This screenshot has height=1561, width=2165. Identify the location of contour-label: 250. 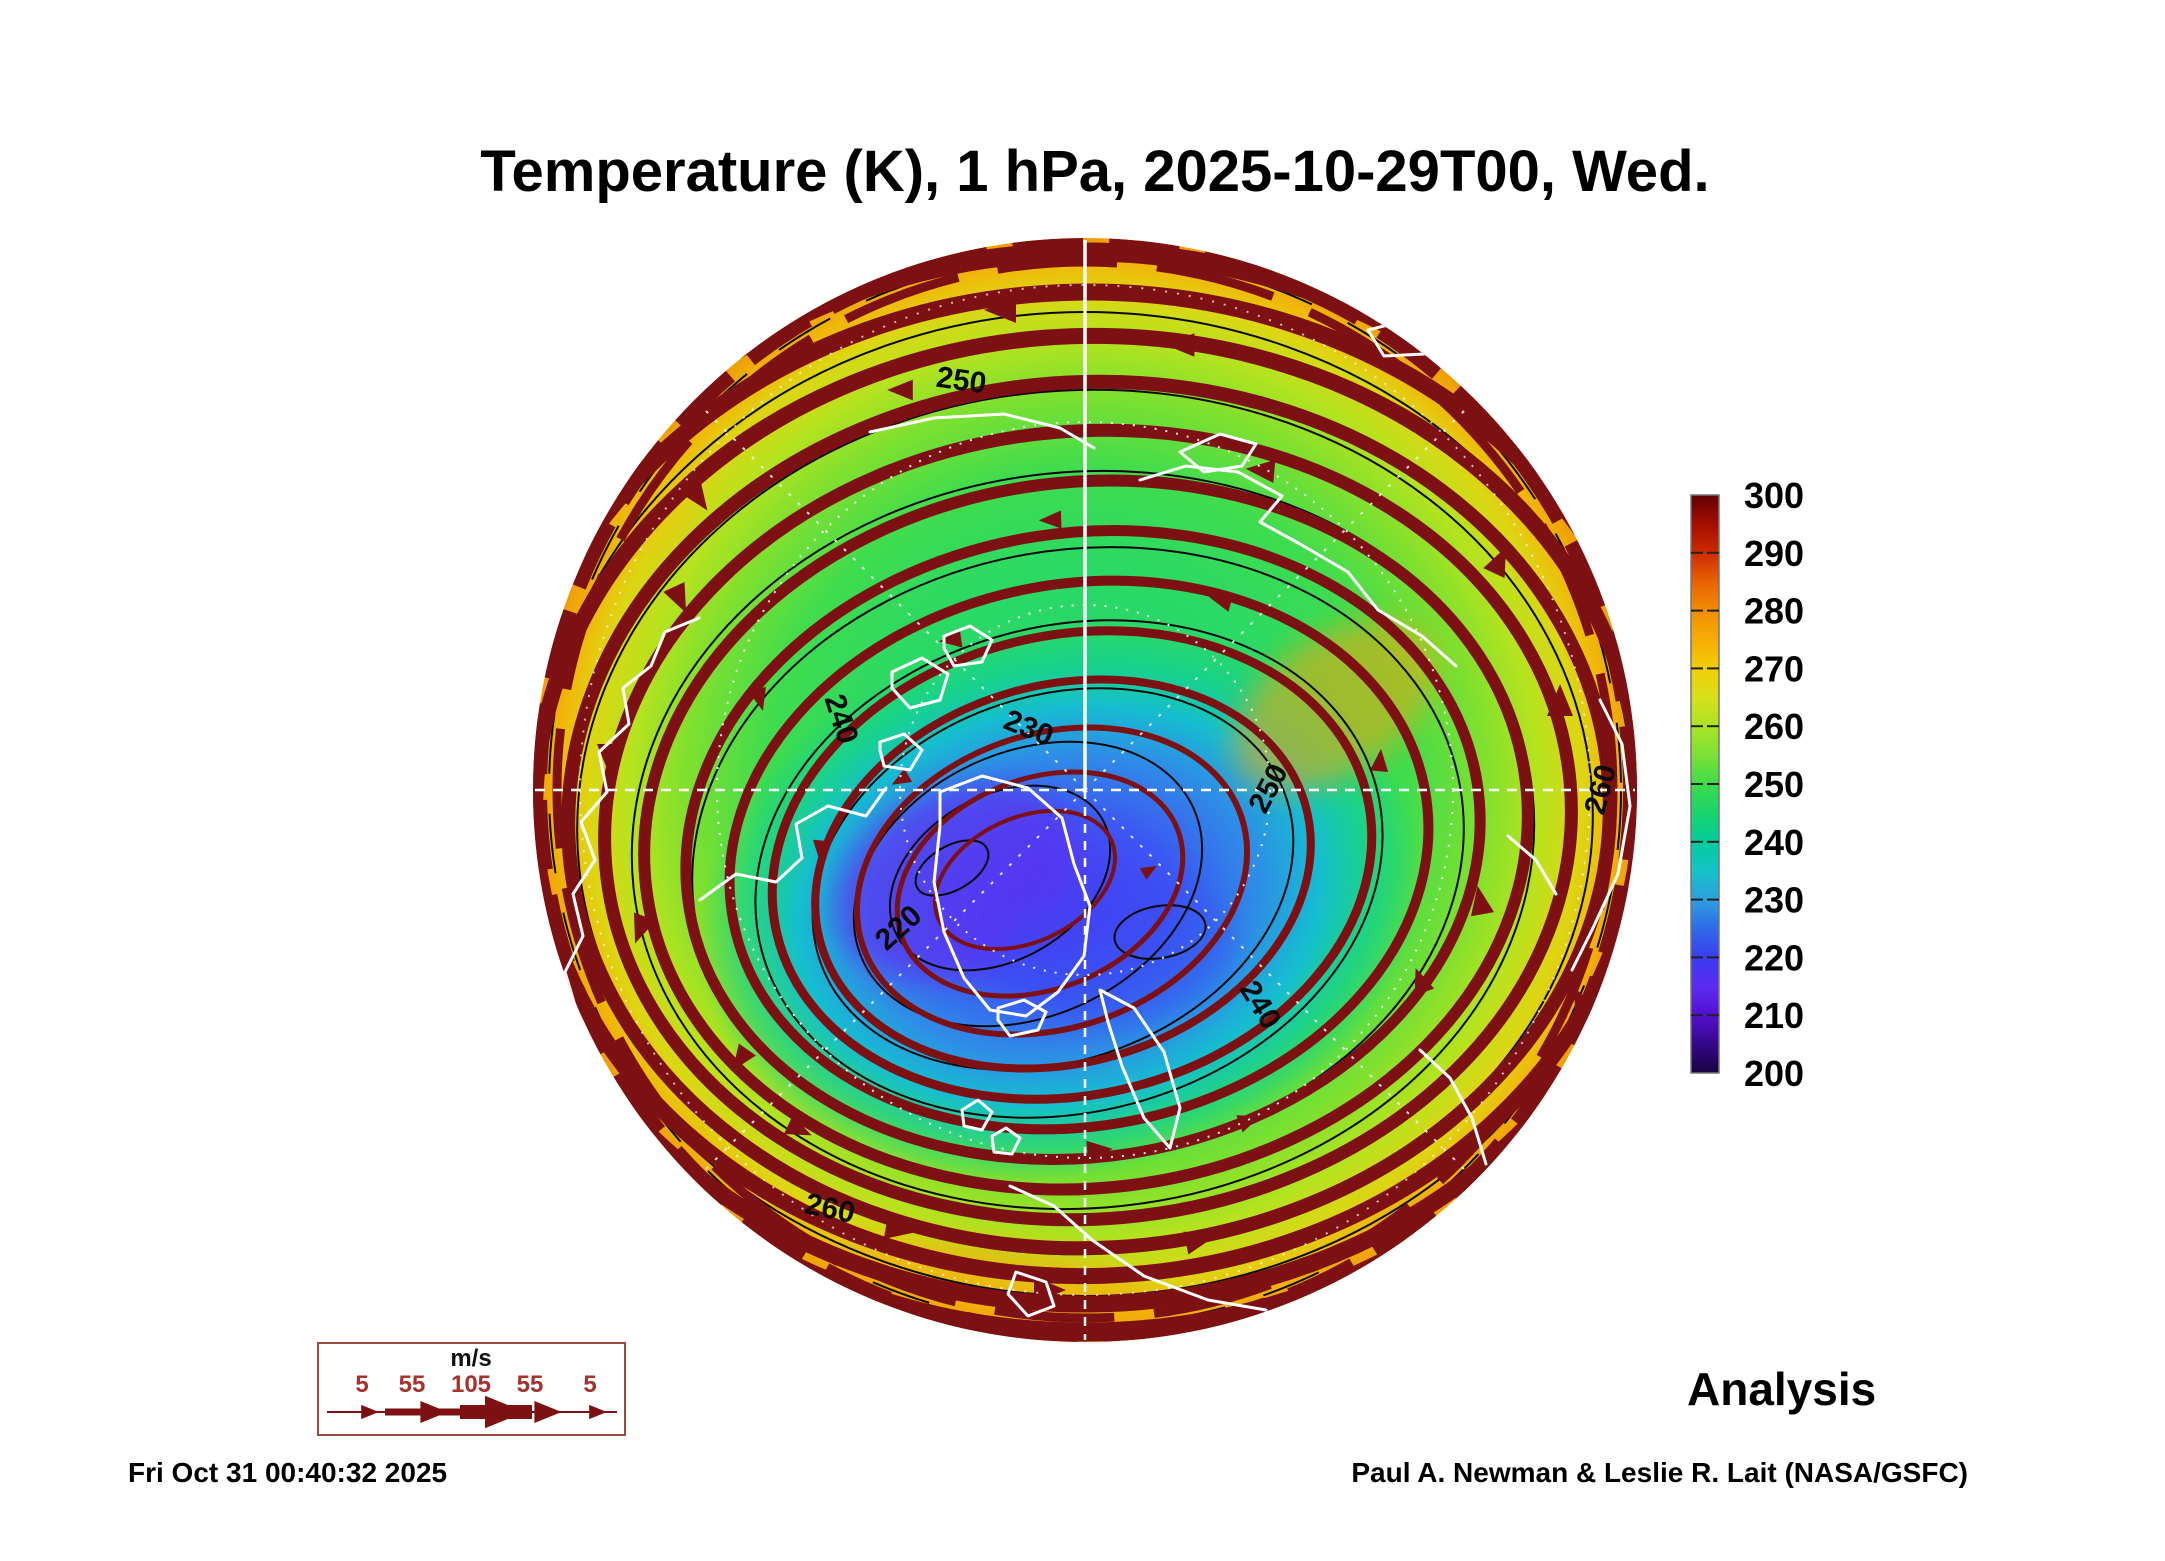
(961, 381).